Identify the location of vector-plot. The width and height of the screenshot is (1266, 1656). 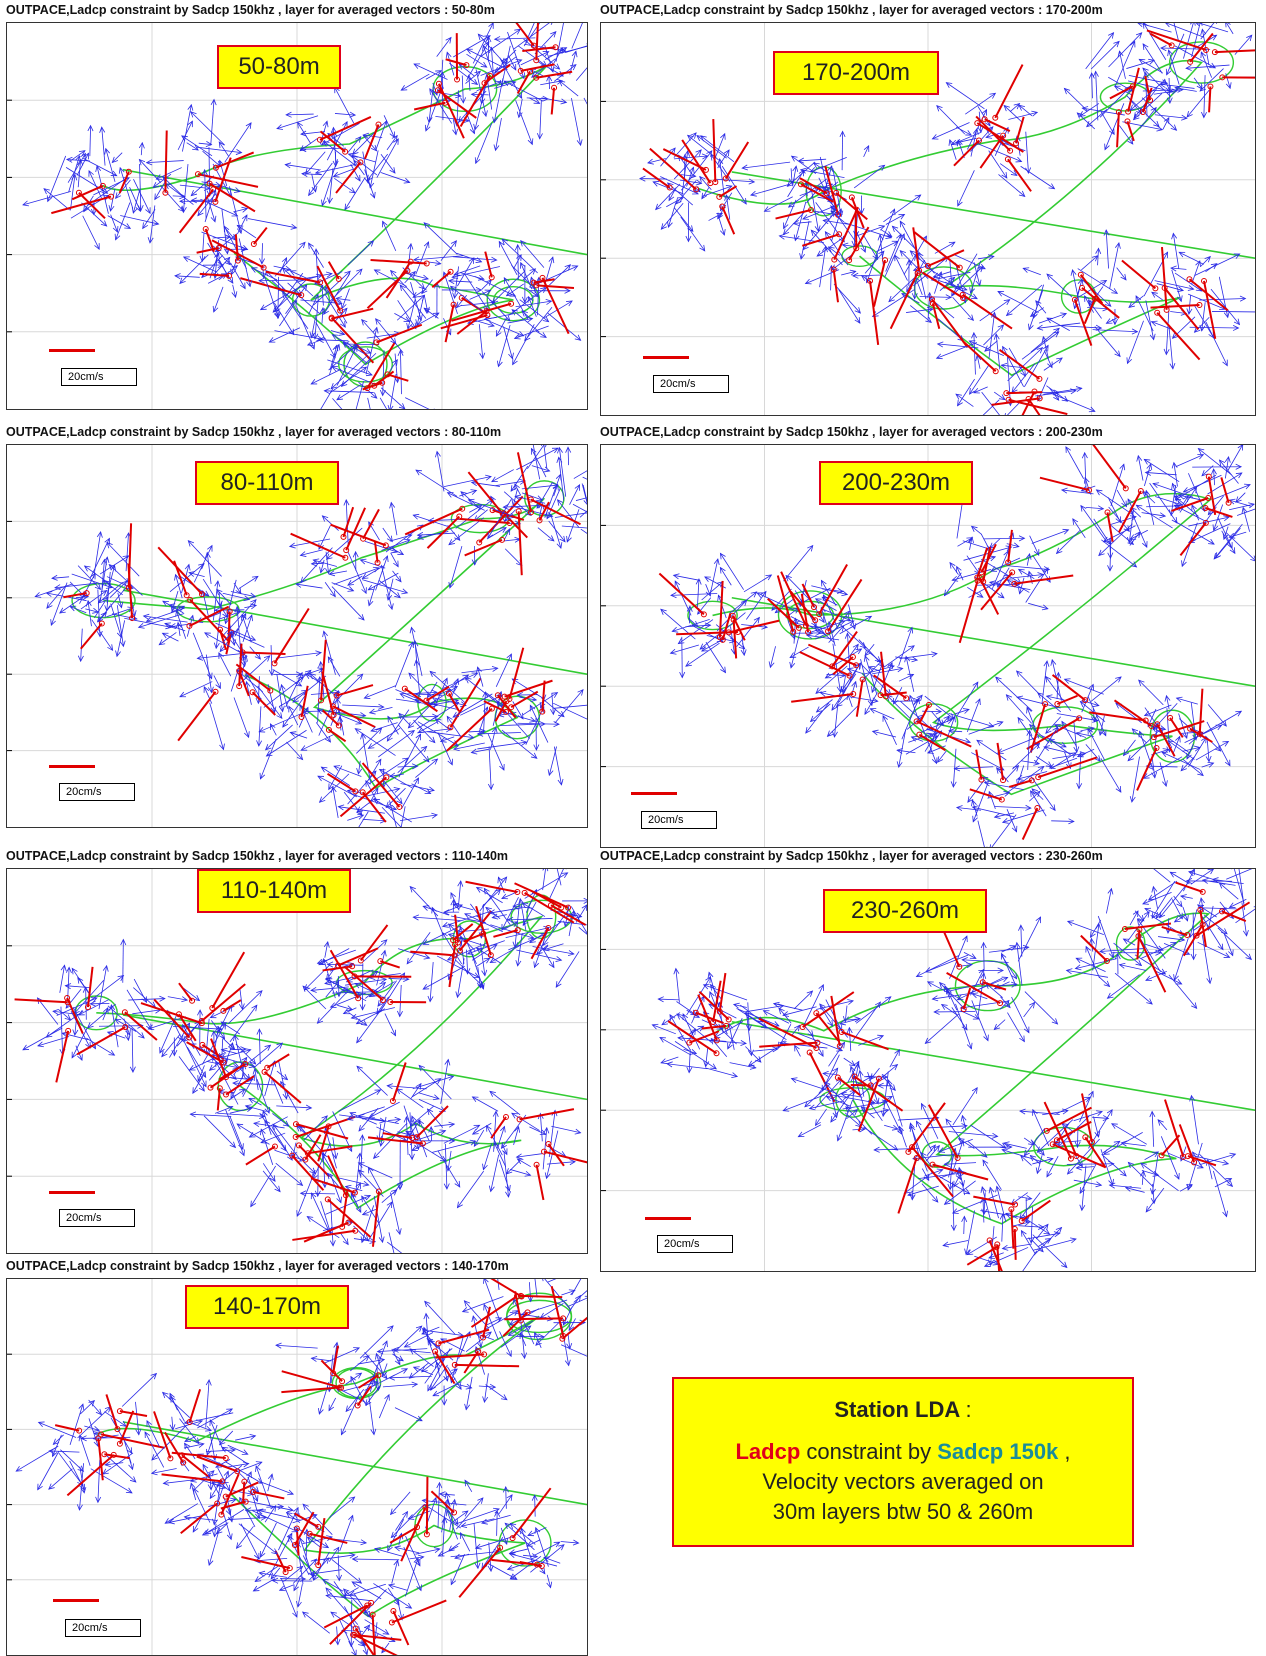
(928, 646).